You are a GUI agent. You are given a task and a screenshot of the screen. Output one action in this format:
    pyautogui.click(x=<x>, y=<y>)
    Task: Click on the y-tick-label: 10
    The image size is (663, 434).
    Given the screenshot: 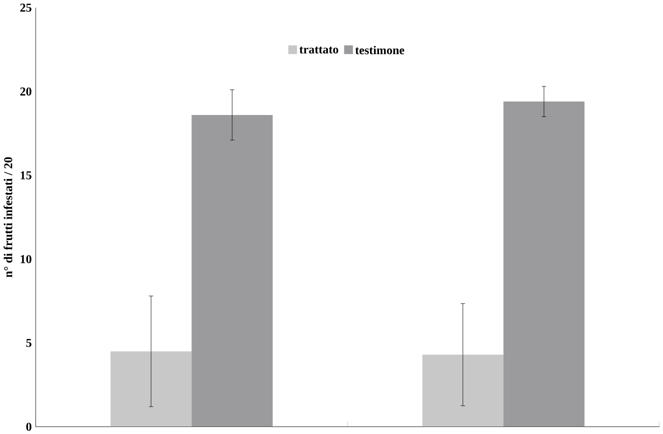 What is the action you would take?
    pyautogui.click(x=26, y=258)
    